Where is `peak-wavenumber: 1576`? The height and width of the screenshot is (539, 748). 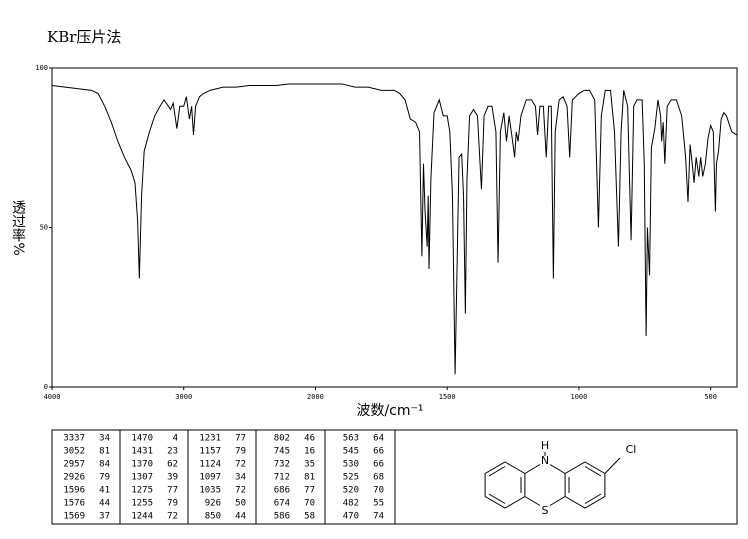 peak-wavenumber: 1576 is located at coordinates (74, 504).